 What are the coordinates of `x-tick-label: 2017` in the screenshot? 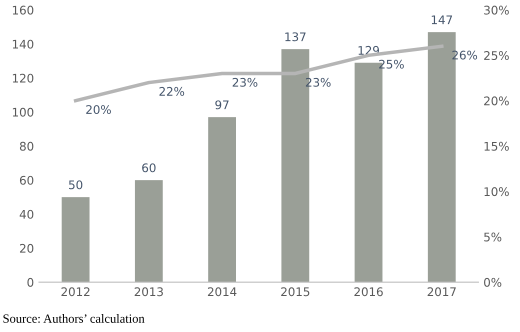 It's located at (442, 291).